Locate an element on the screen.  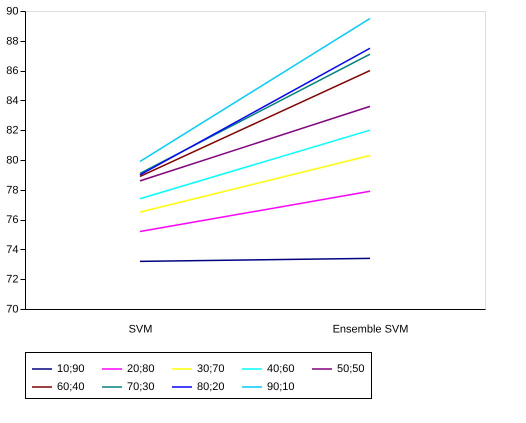
legend-label: 10;90 is located at coordinates (71, 369).